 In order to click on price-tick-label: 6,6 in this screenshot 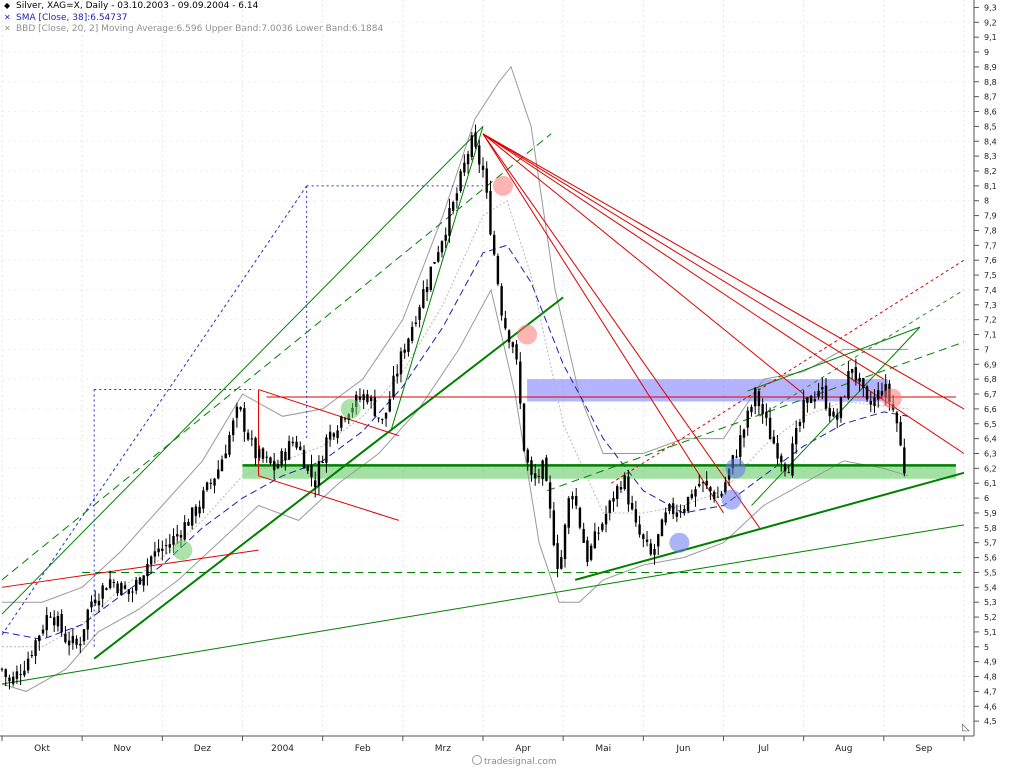, I will do `click(990, 409)`.